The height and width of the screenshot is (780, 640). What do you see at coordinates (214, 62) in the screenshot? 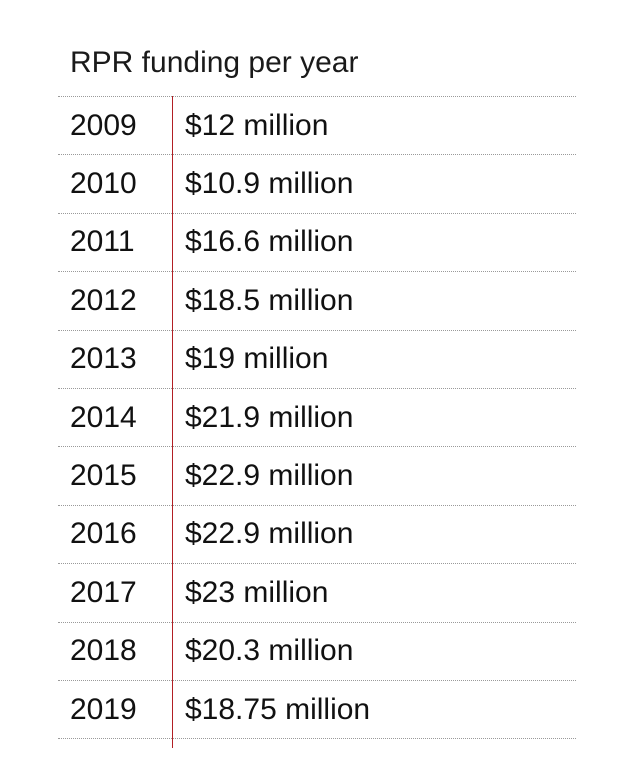
I see `table-title: RPR funding per year` at bounding box center [214, 62].